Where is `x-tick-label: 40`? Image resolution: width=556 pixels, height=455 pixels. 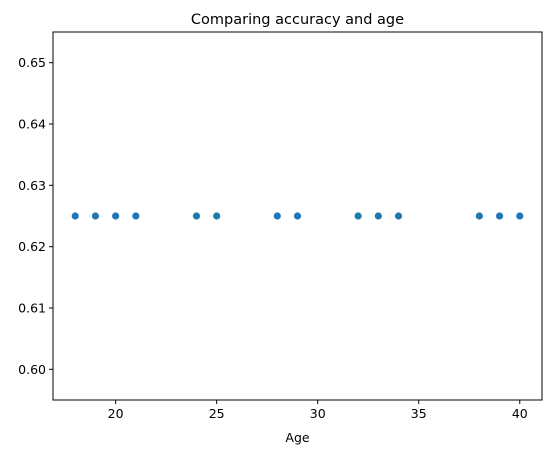
x-tick-label: 40 is located at coordinates (520, 413).